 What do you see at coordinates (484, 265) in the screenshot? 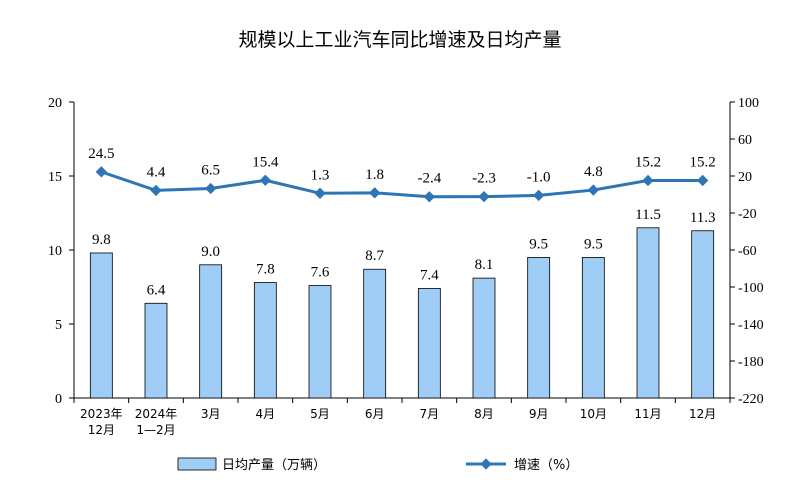
I see `bar-data-label: 8.1` at bounding box center [484, 265].